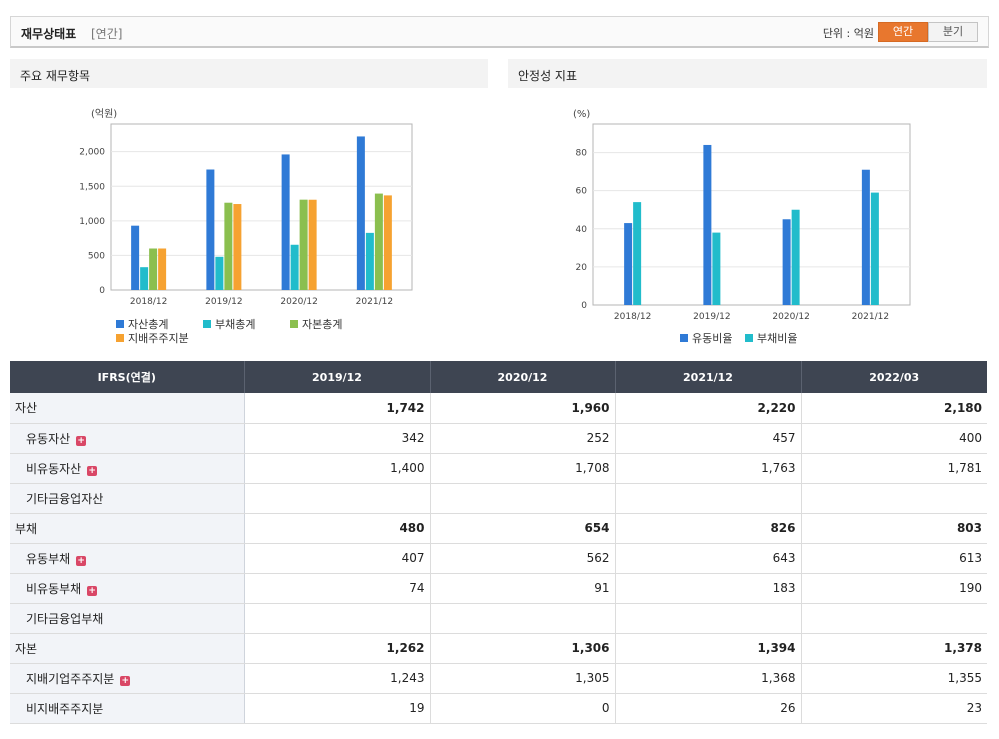 The height and width of the screenshot is (739, 999). I want to click on row-label-text: 유동부채, so click(48, 558).